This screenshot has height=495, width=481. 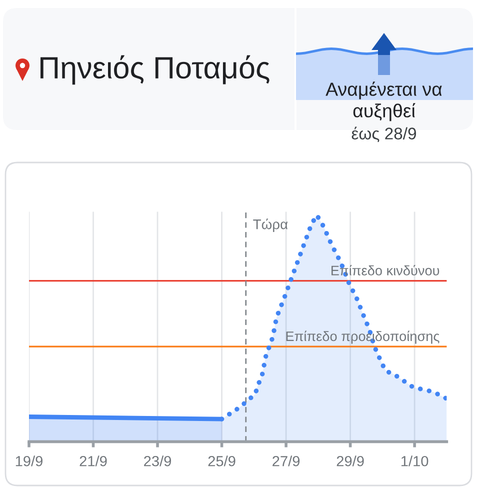 I want to click on x-tick-label: 23/9, so click(x=158, y=461).